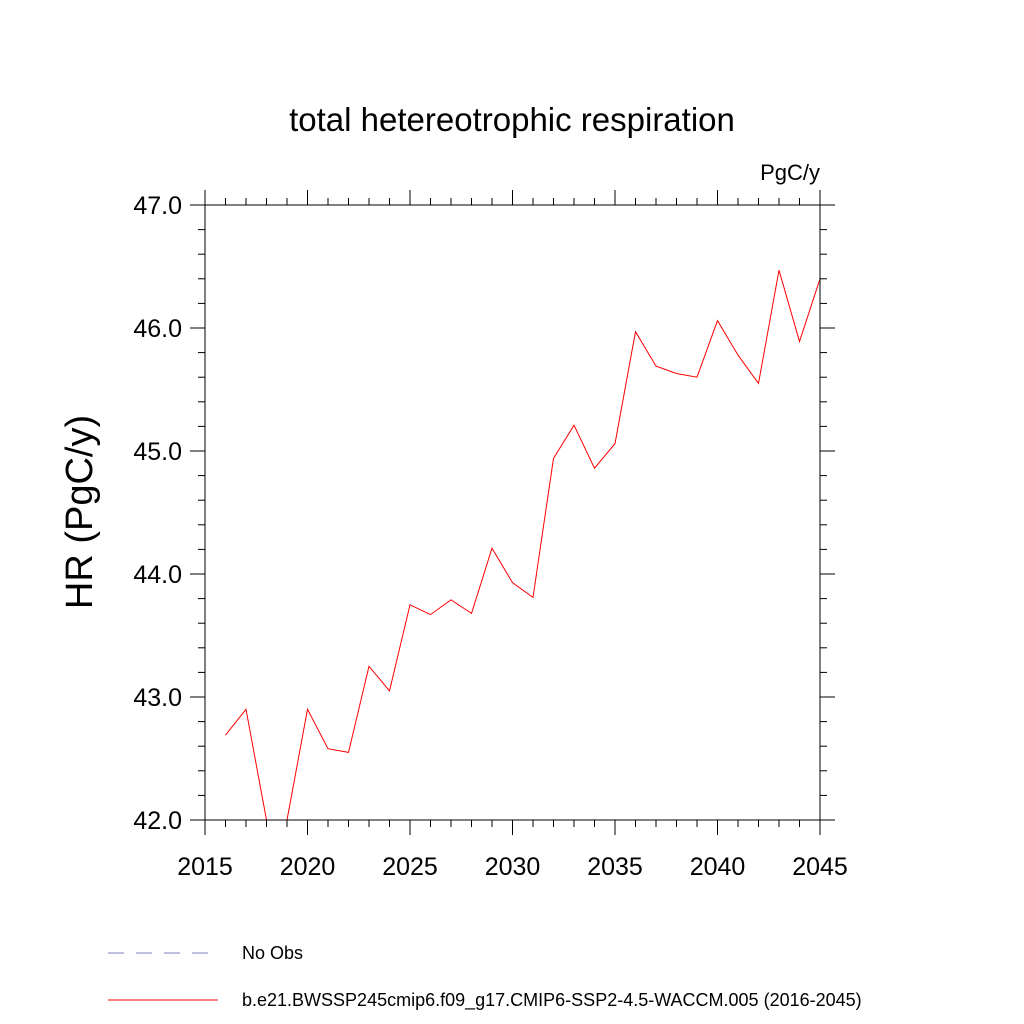  I want to click on x-tick-label: 2035, so click(615, 867).